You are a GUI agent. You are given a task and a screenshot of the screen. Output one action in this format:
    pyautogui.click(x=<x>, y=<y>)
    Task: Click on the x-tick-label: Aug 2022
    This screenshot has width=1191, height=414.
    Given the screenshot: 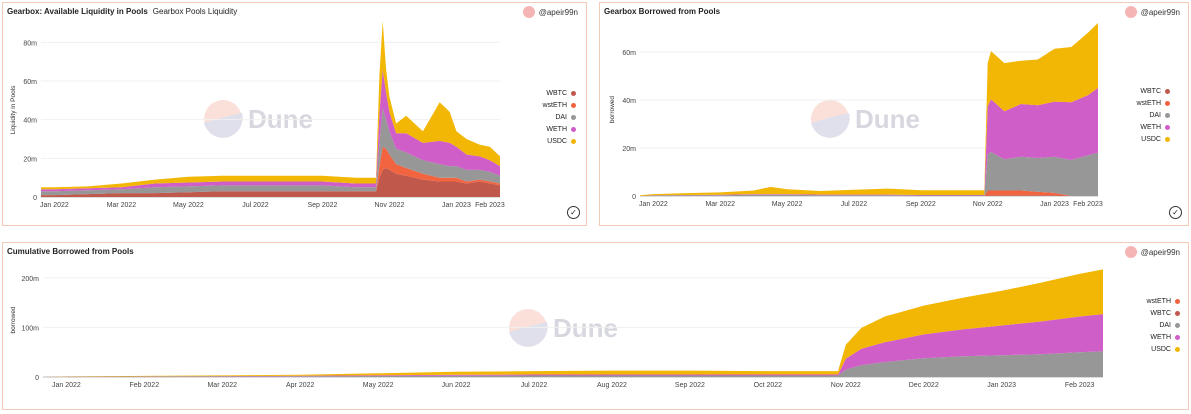 What is the action you would take?
    pyautogui.click(x=612, y=385)
    